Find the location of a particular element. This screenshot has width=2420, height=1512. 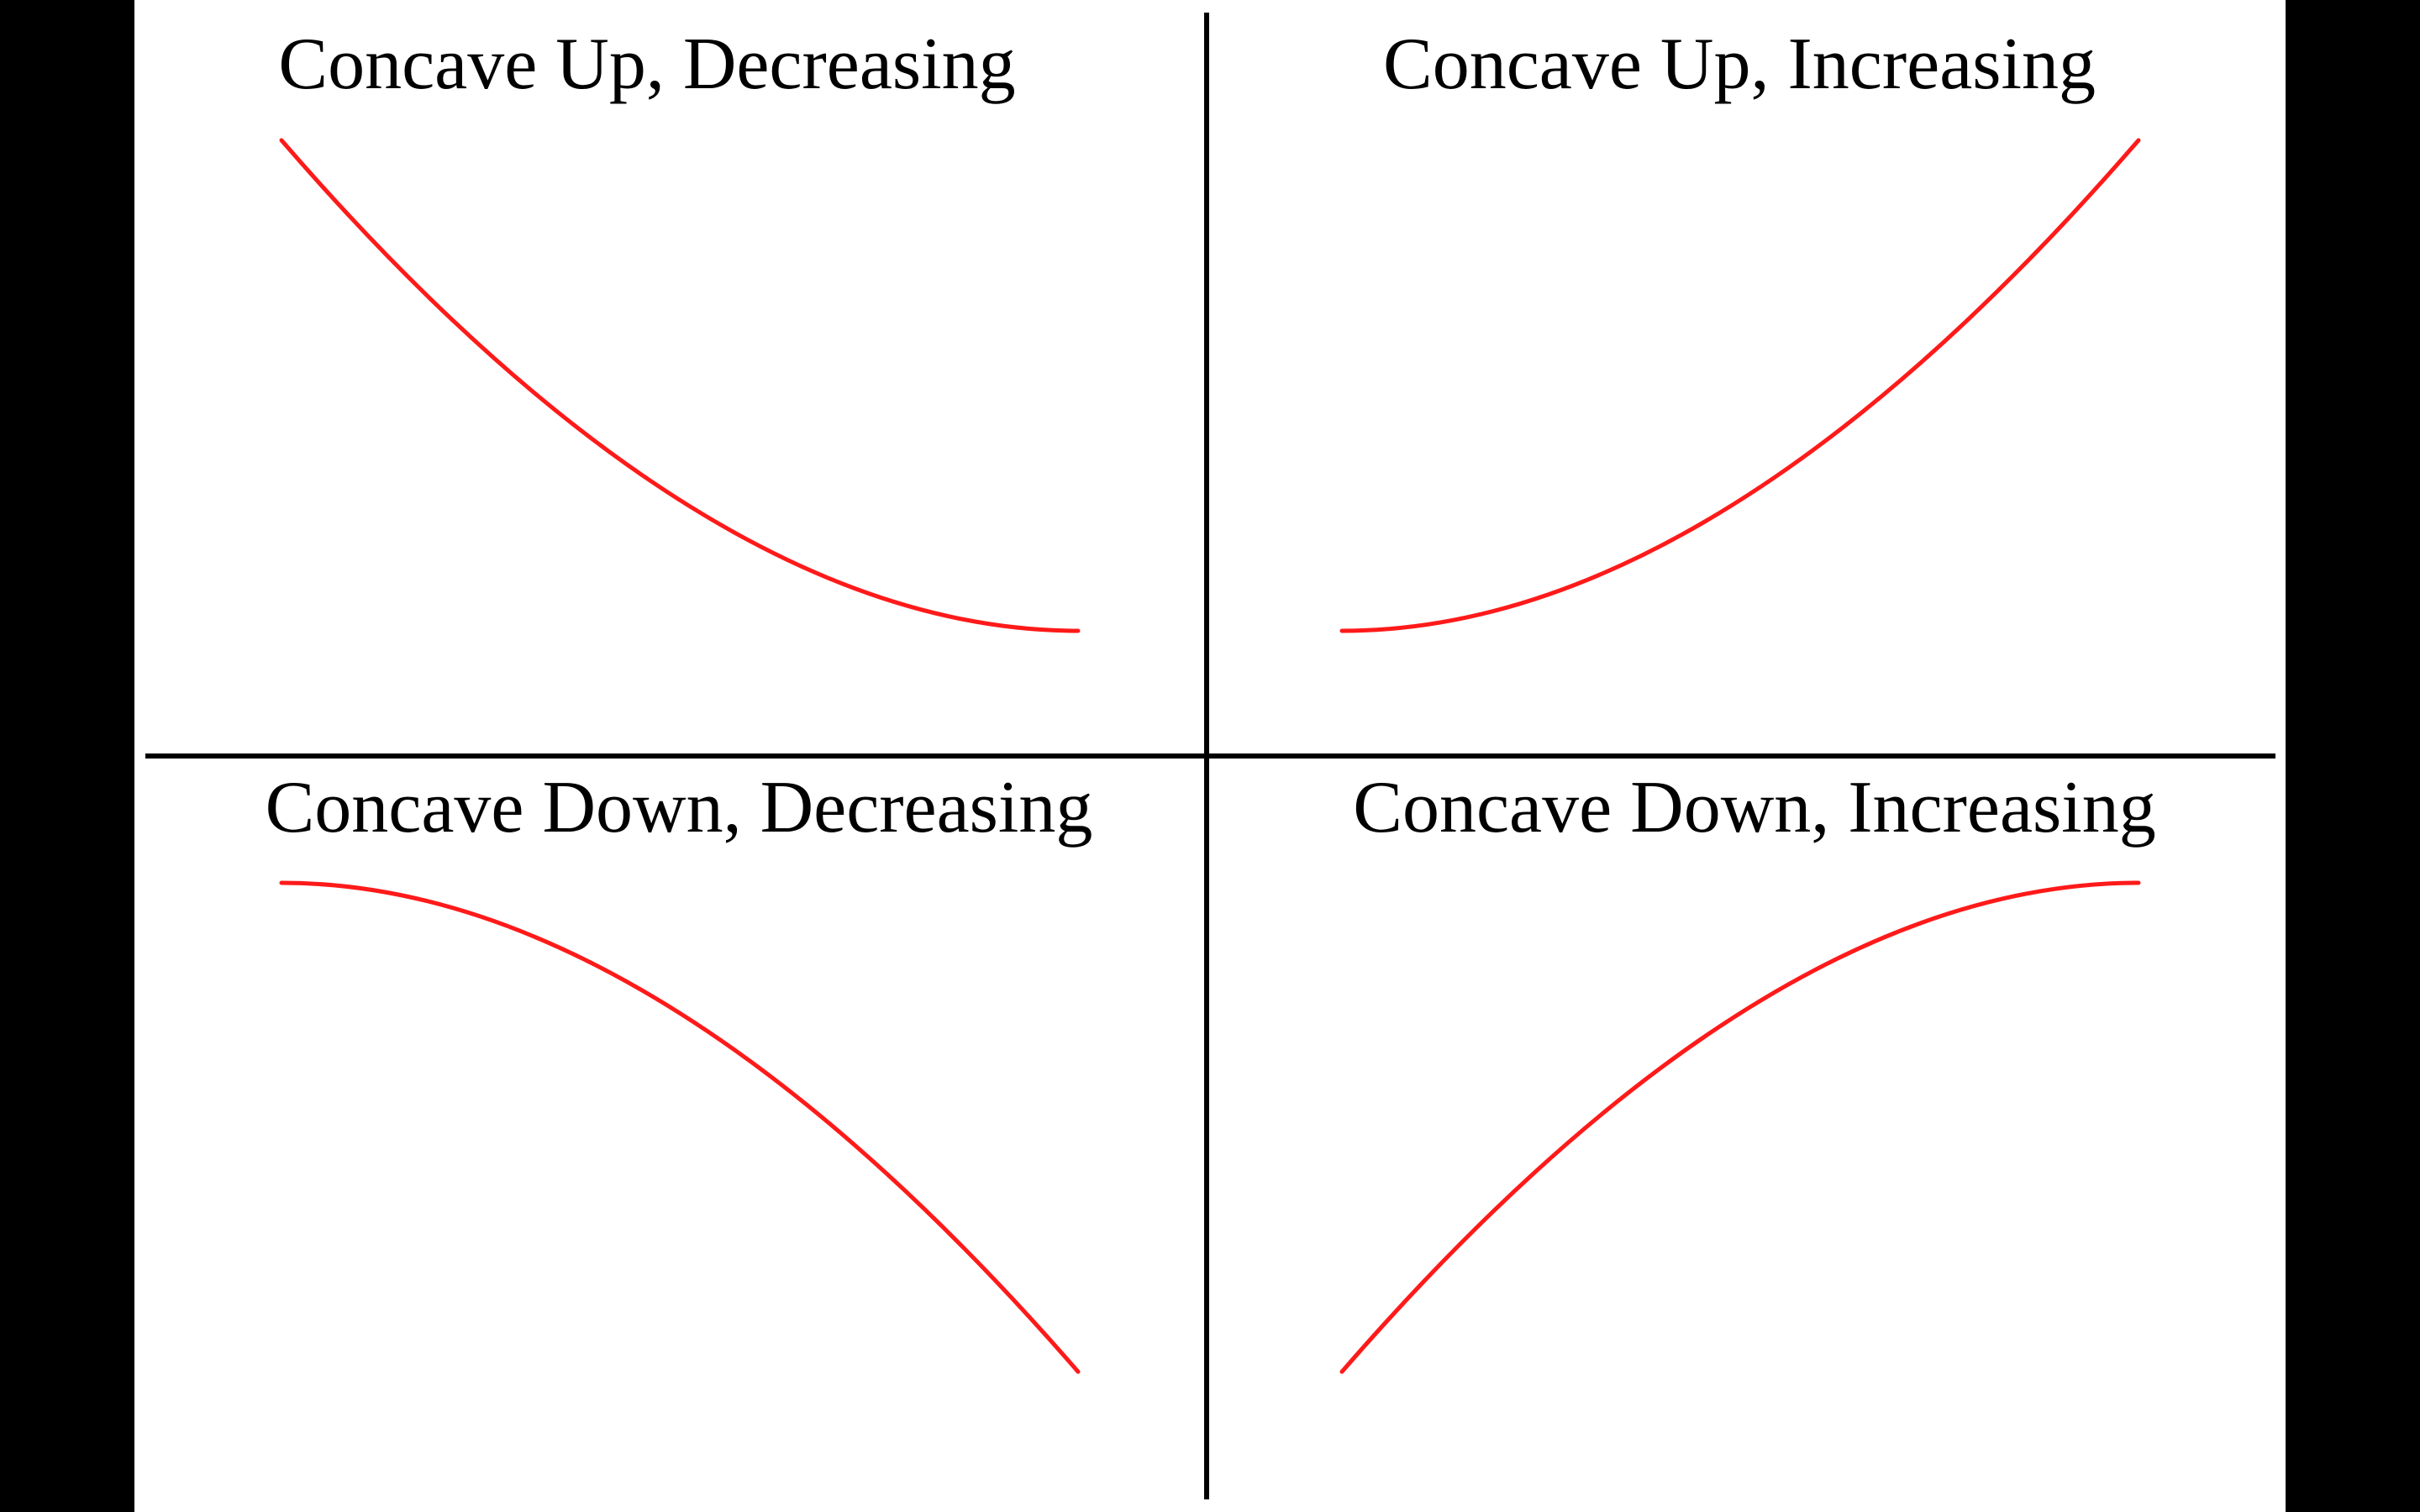

title-concave-down-decreasing: Concave Down, Decreasing is located at coordinates (679, 807).